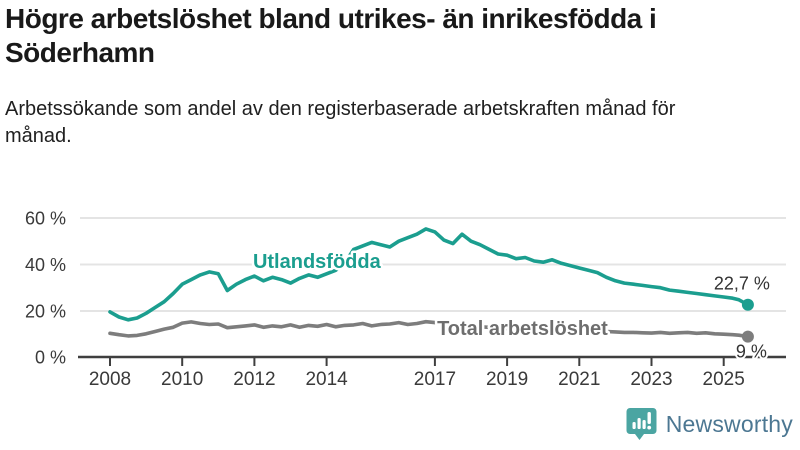 The width and height of the screenshot is (800, 450). Describe the element at coordinates (417, 361) in the screenshot. I see `x-axis-ticks` at that location.